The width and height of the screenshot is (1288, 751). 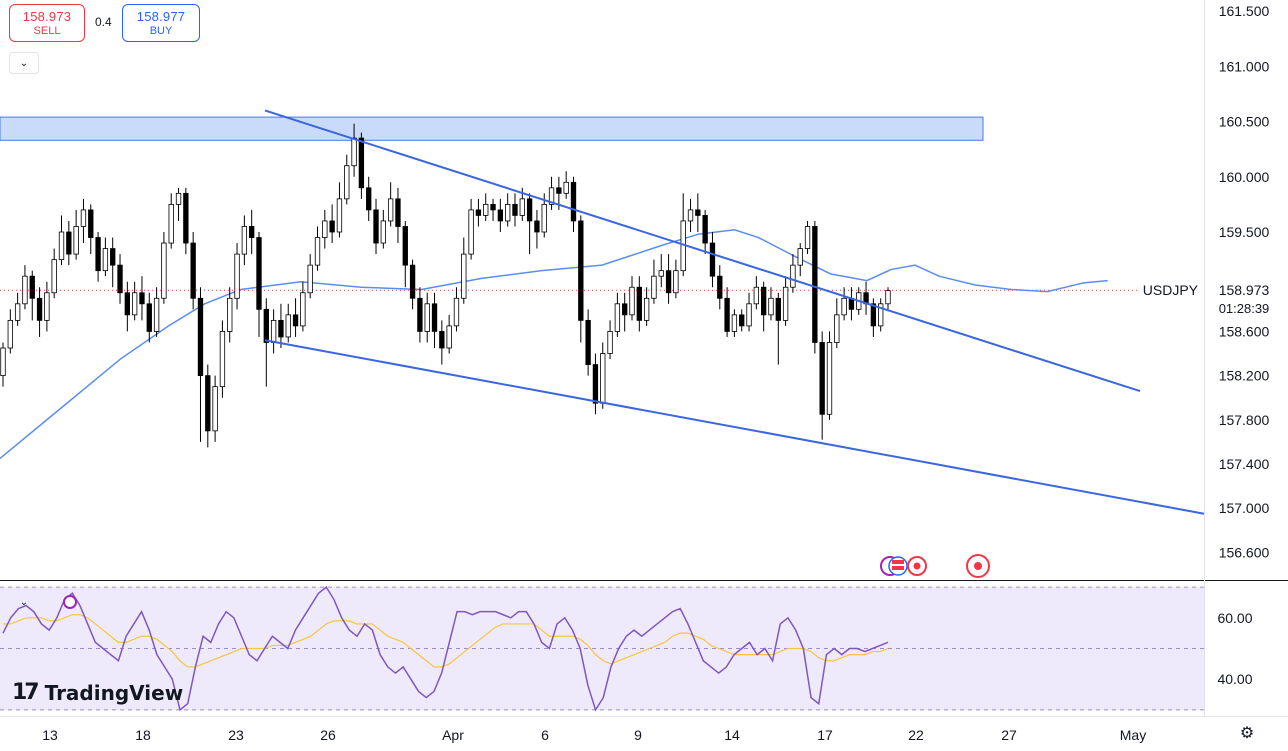 I want to click on bar-countdown-label: 01:28:39, so click(x=1244, y=308).